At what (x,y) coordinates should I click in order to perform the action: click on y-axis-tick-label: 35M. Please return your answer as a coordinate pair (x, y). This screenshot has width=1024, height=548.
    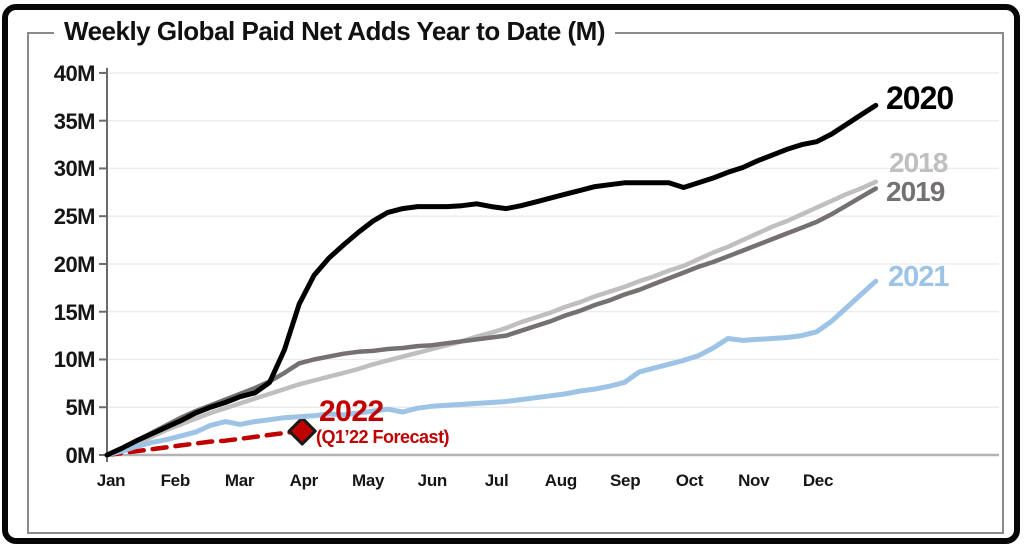
    Looking at the image, I should click on (74, 121).